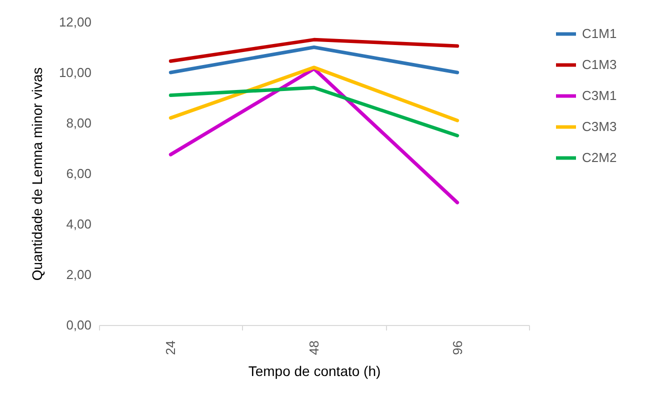 The width and height of the screenshot is (661, 403). Describe the element at coordinates (599, 64) in the screenshot. I see `legend-label: C1M3` at that location.